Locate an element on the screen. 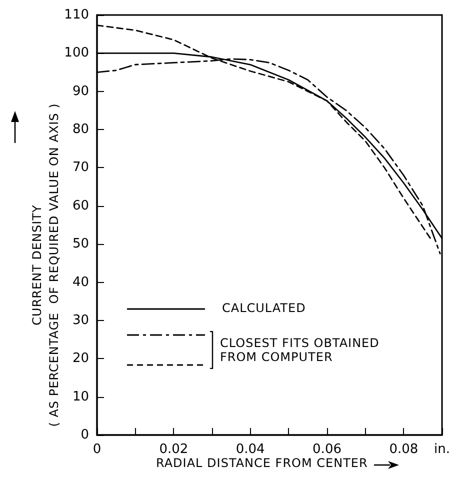  text: CALCULATED is located at coordinates (264, 308).